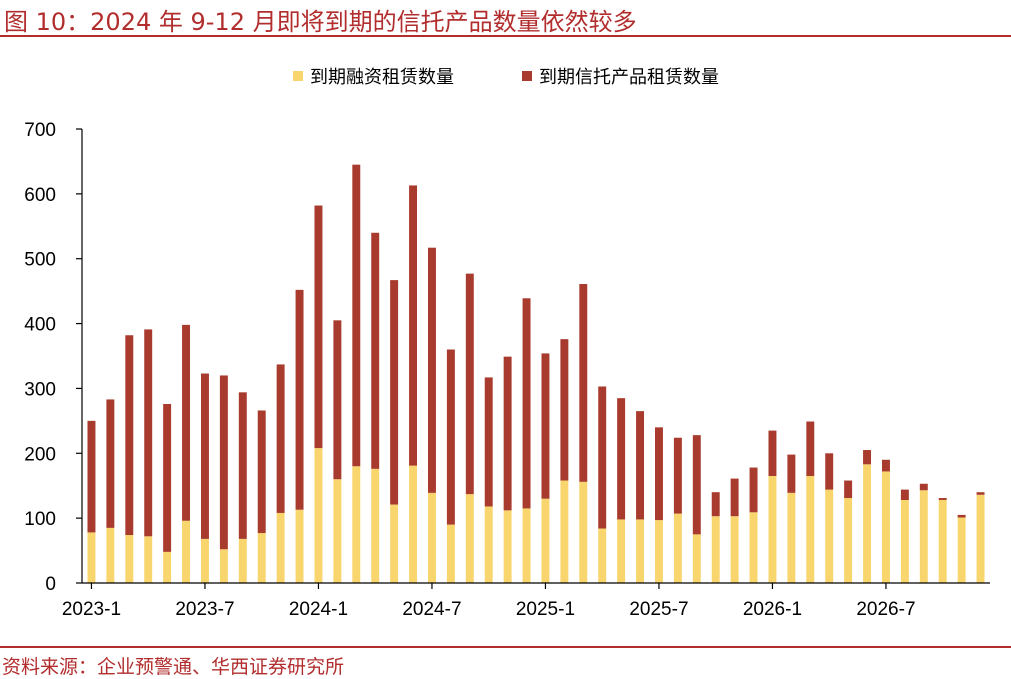 This screenshot has width=1011, height=679. Describe the element at coordinates (318, 609) in the screenshot. I see `x-tick-label: 2024-1` at that location.